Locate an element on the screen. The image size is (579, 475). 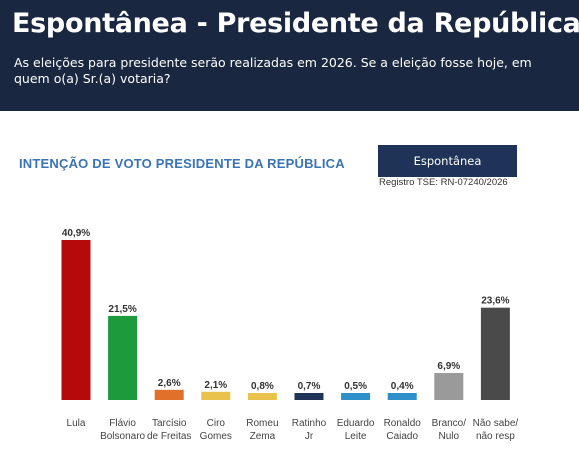
category-label-1-0: Flávio is located at coordinates (122, 423).